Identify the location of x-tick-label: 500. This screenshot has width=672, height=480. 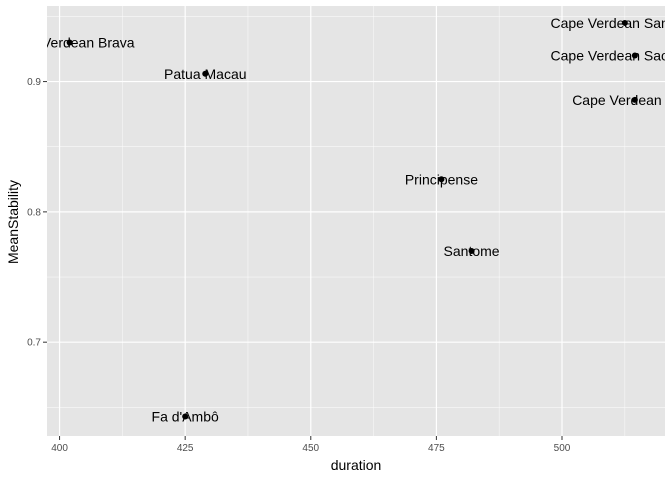
(562, 448).